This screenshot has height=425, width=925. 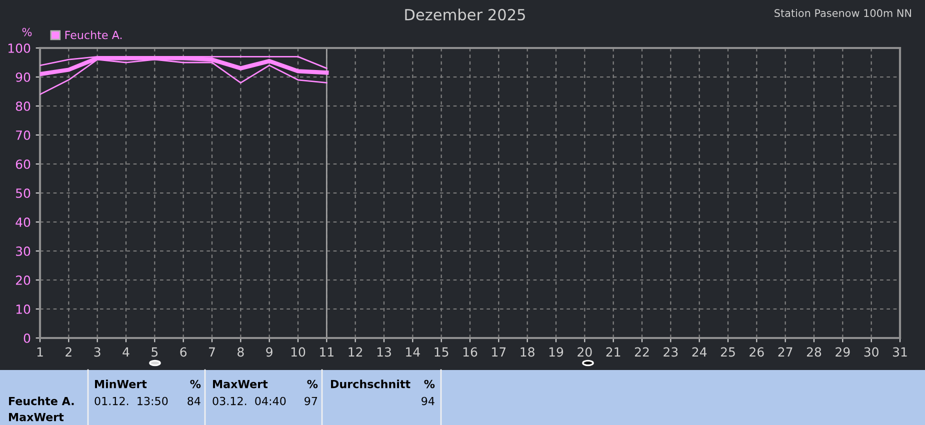 What do you see at coordinates (69, 352) in the screenshot?
I see `x-tick-label: 2` at bounding box center [69, 352].